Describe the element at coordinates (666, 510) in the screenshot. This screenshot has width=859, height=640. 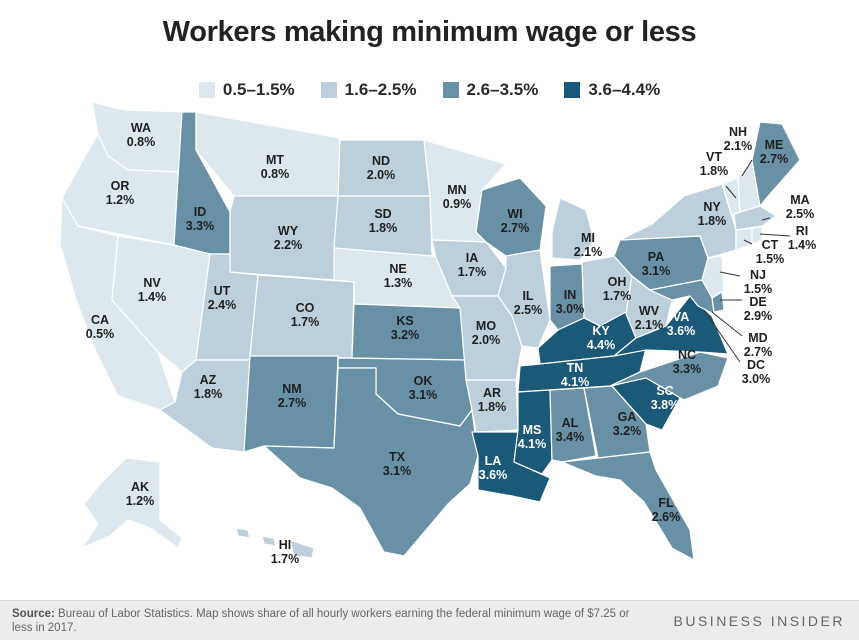
I see `state-label: FL 2.6%` at that location.